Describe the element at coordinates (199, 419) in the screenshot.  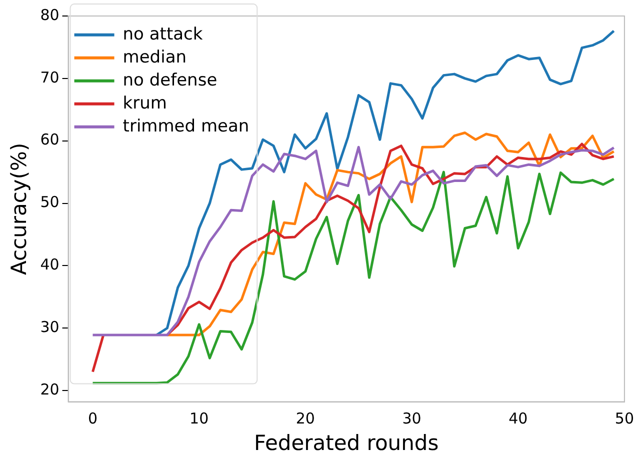
I see `x-tick-label: 10` at that location.